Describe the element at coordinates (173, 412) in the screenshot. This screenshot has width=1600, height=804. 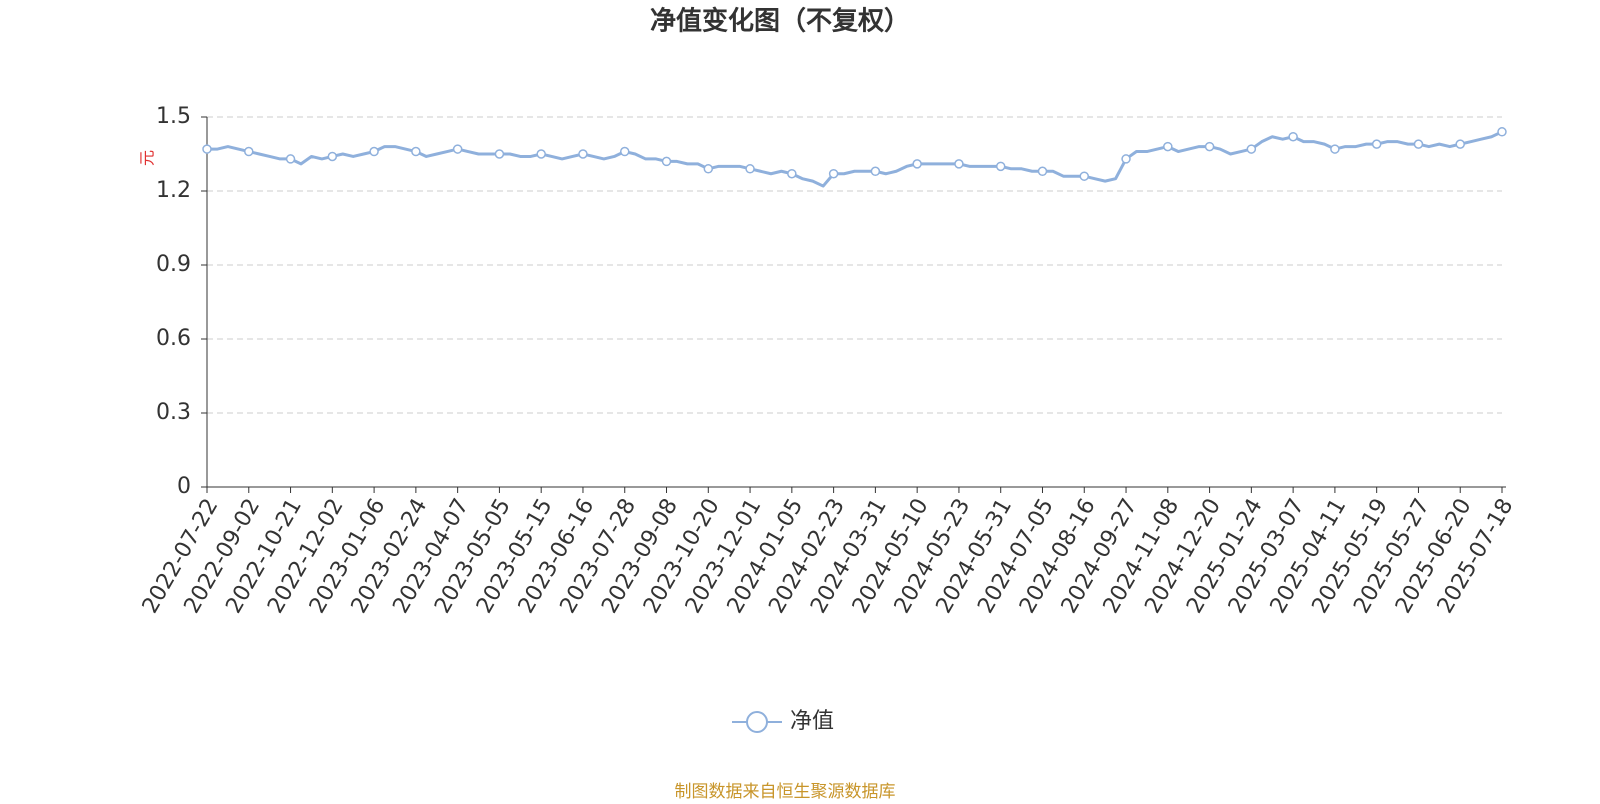
I see `y-tick-label: 0.3` at that location.